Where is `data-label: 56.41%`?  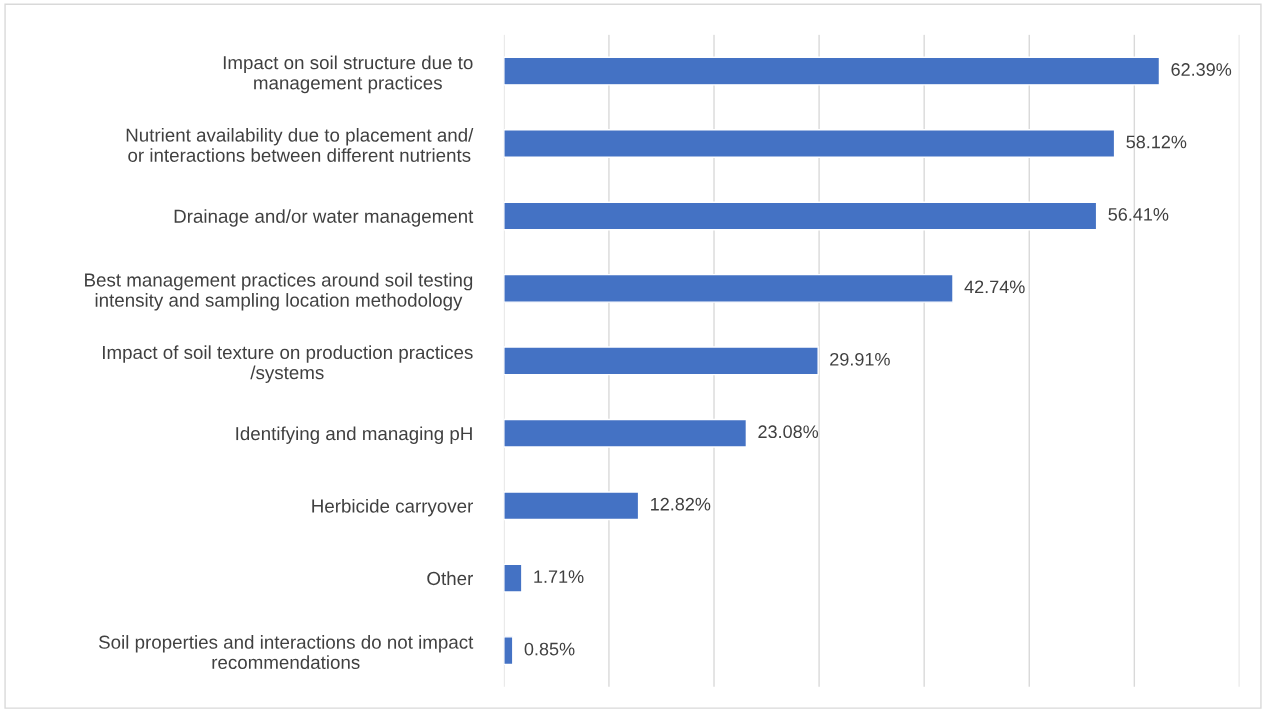
data-label: 56.41% is located at coordinates (1138, 214).